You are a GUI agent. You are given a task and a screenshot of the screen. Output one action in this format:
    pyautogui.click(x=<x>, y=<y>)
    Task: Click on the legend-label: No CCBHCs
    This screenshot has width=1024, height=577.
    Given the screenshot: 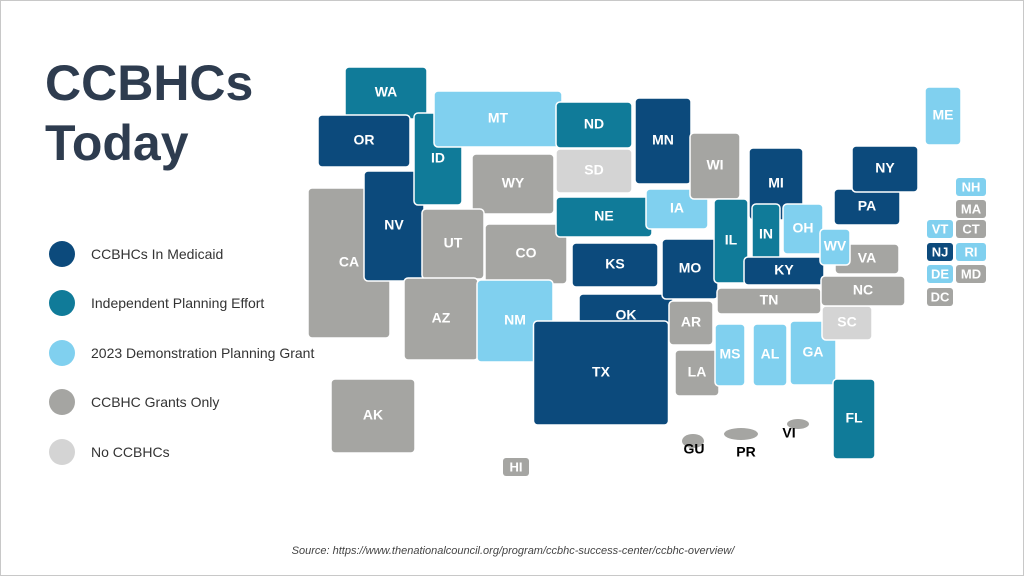 What is the action you would take?
    pyautogui.click(x=130, y=451)
    